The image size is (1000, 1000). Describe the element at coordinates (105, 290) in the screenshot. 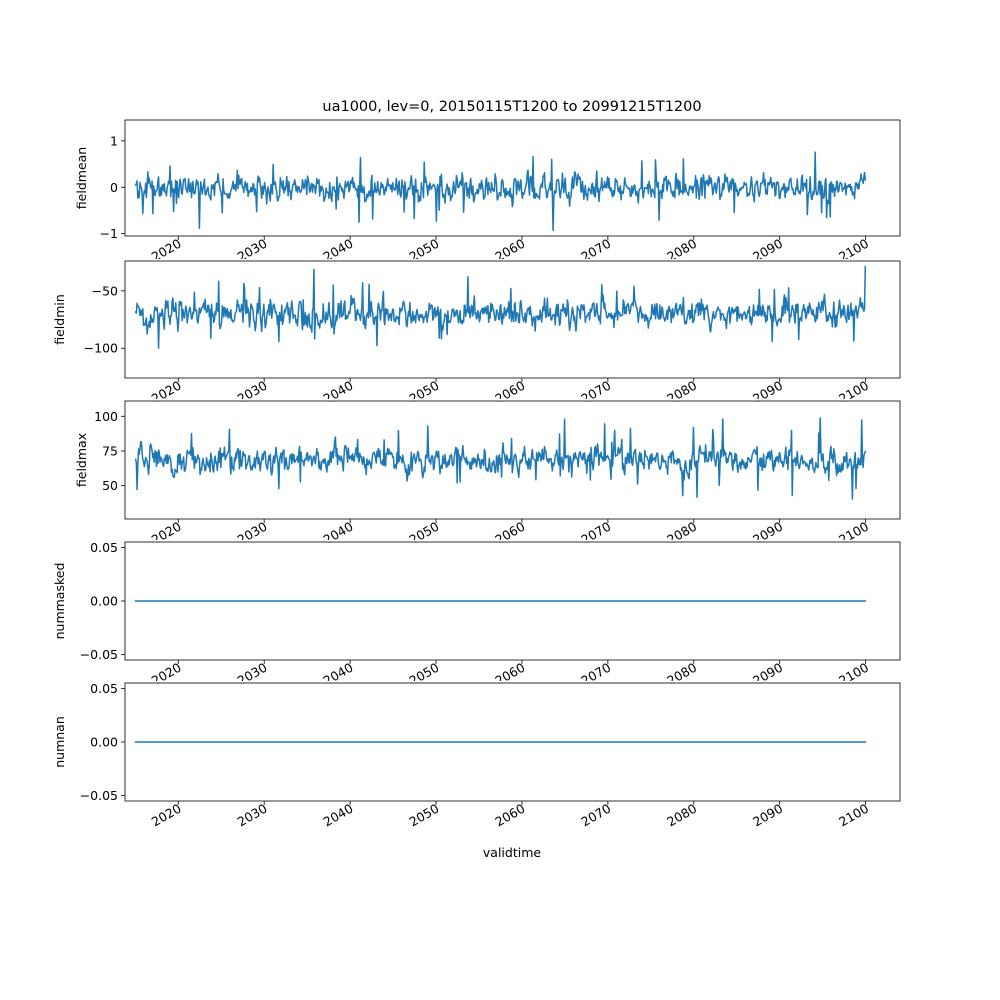

I see `y-tick-label: −50` at that location.